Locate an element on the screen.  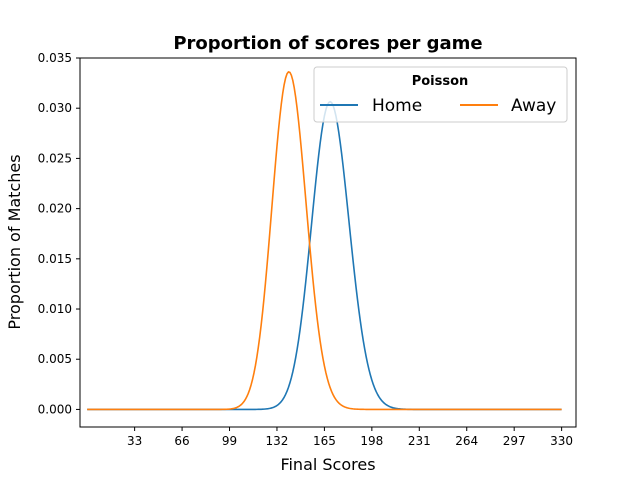
x-tick-label: 264 is located at coordinates (466, 441).